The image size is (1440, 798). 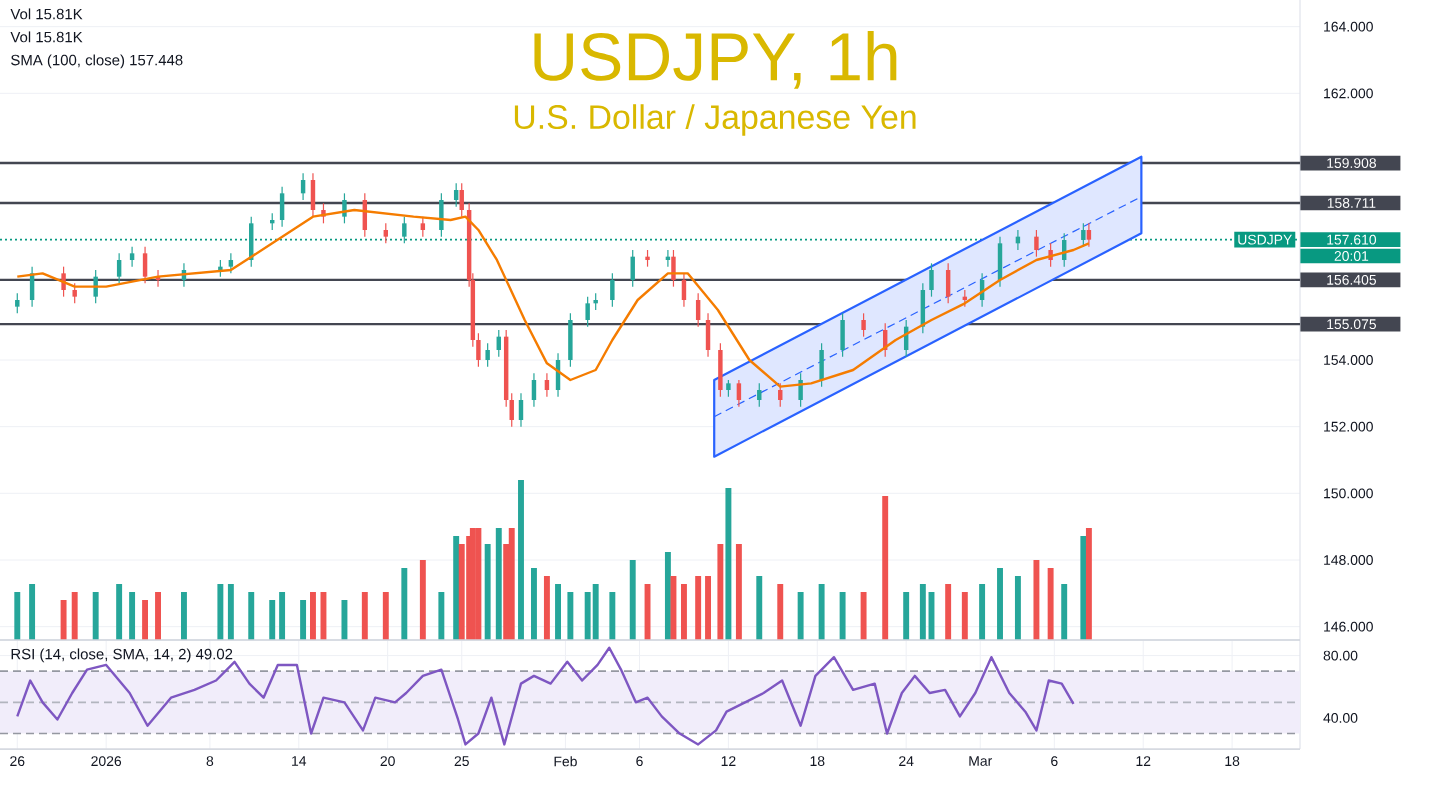 I want to click on chart-title: USDJPY, 1h, so click(x=715, y=60).